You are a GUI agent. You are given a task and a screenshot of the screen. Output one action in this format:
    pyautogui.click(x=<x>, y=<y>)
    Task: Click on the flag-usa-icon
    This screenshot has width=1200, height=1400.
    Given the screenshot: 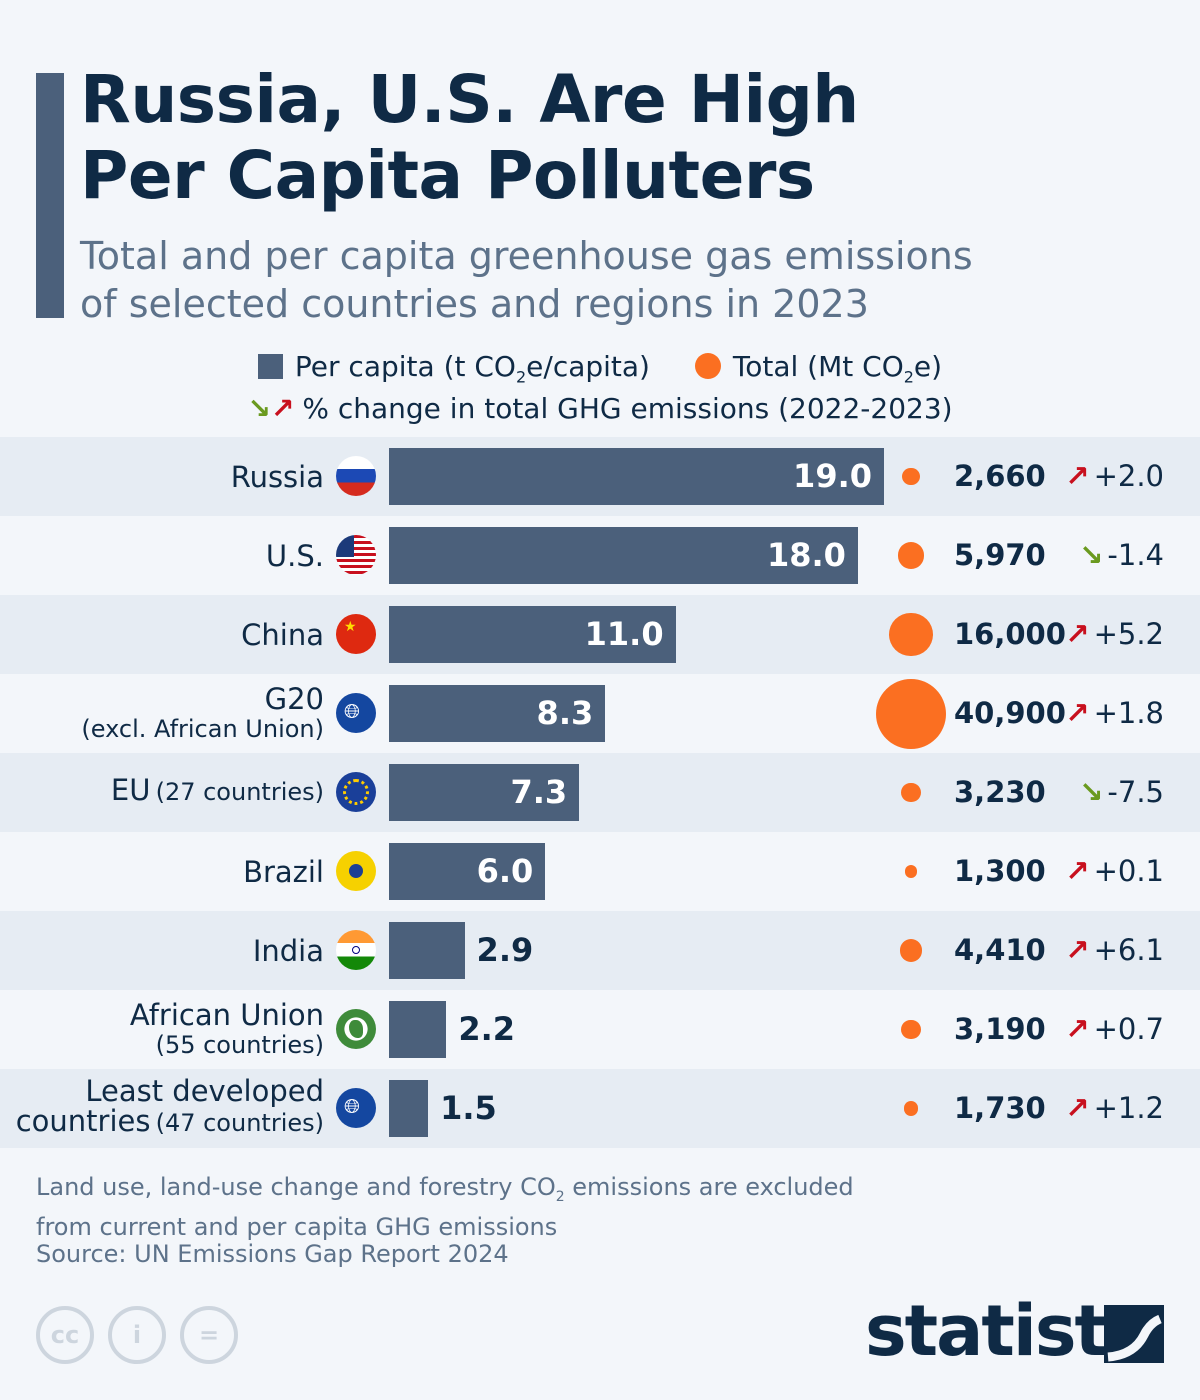 What is the action you would take?
    pyautogui.click(x=356, y=555)
    